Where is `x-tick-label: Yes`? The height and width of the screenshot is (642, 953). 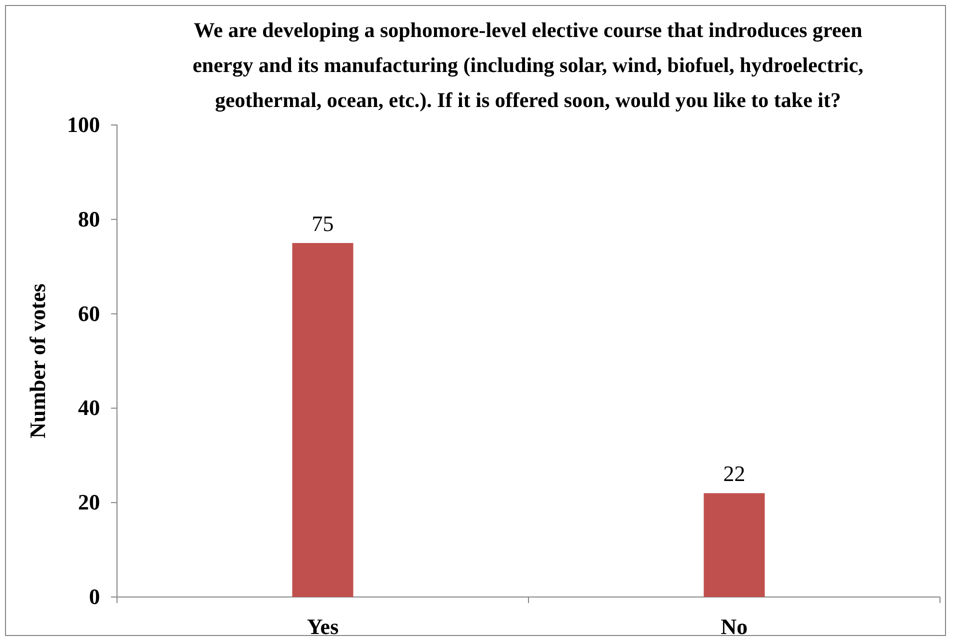
x-tick-label: Yes is located at coordinates (323, 626).